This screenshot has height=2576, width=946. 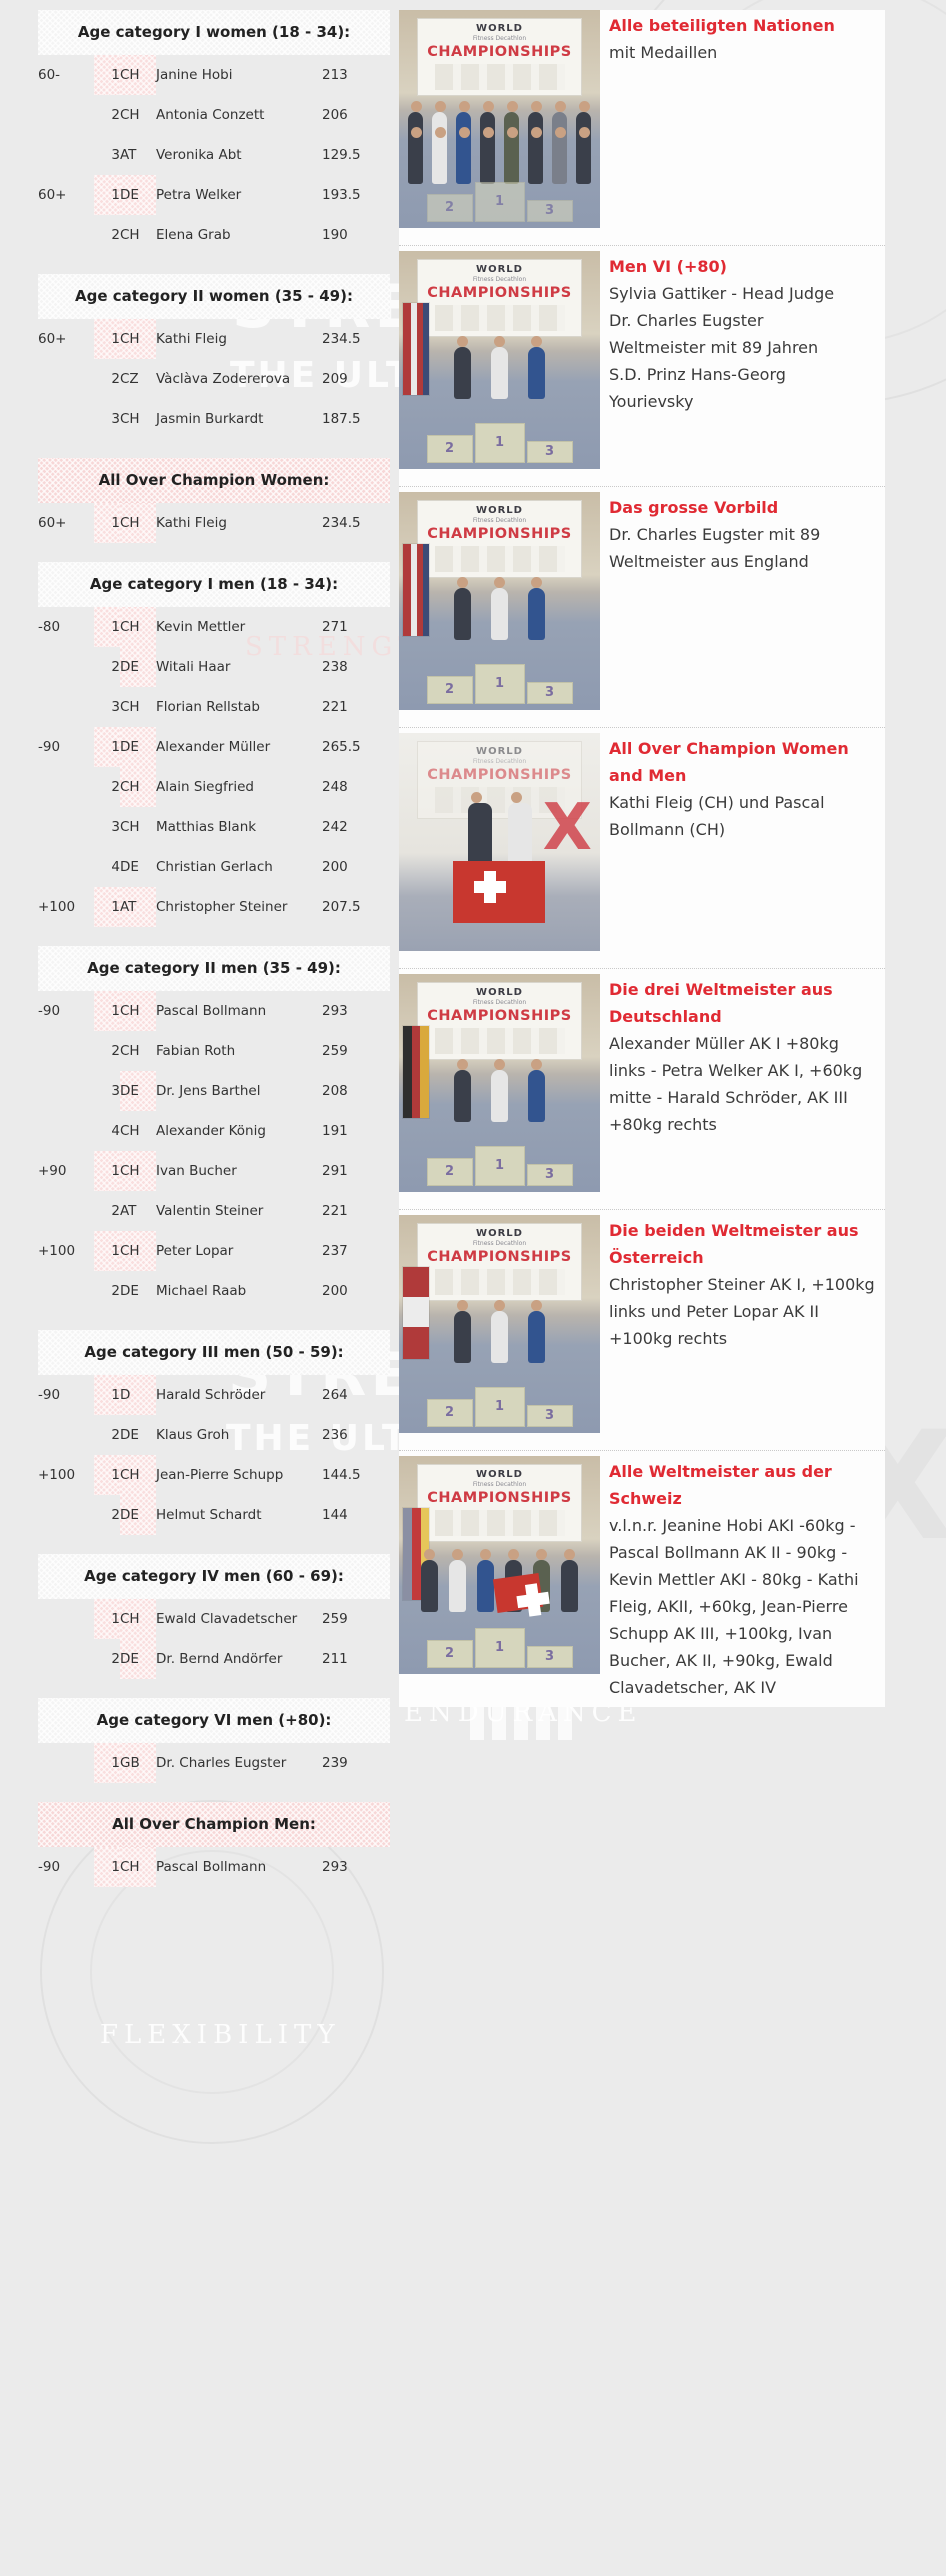 I want to click on score-cell: 293, so click(x=335, y=1867).